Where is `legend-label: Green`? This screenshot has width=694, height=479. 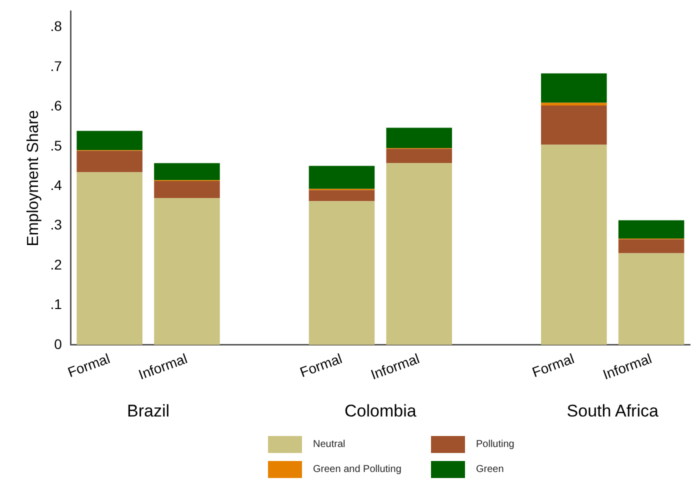
legend-label: Green is located at coordinates (490, 469).